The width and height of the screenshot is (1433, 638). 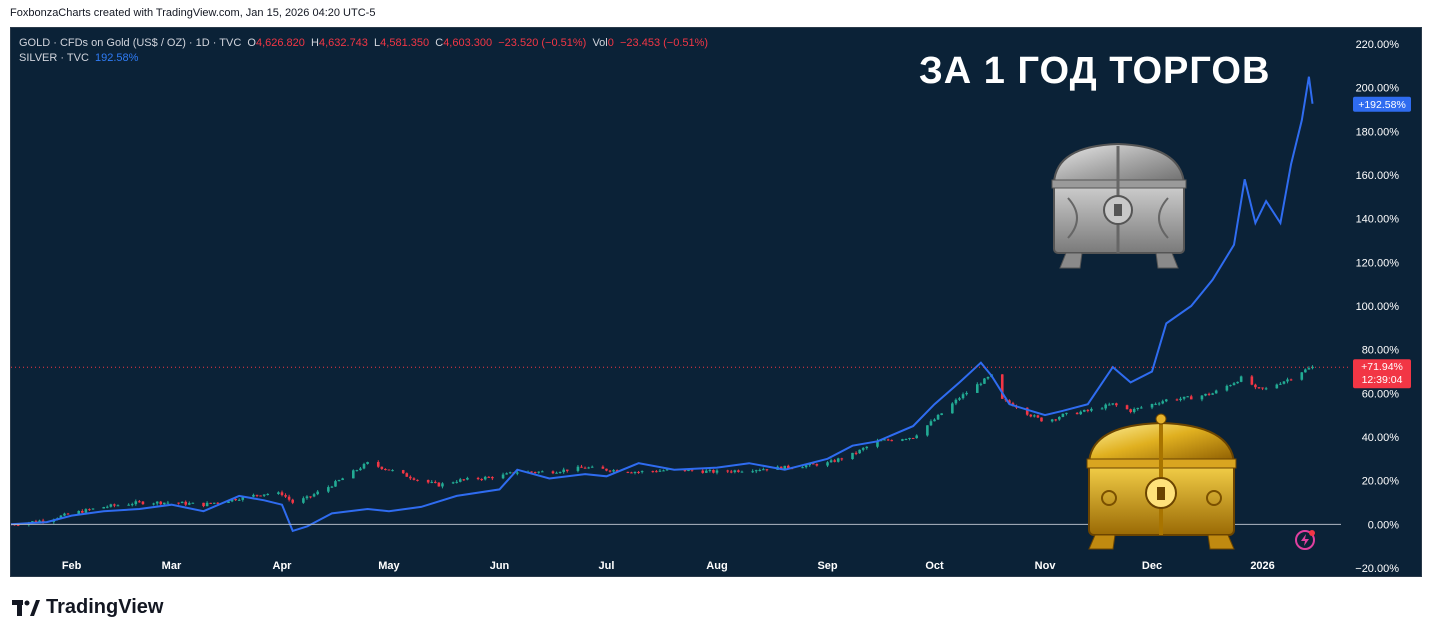 What do you see at coordinates (1378, 220) in the screenshot?
I see `y-axis-tick-label: 140.00%` at bounding box center [1378, 220].